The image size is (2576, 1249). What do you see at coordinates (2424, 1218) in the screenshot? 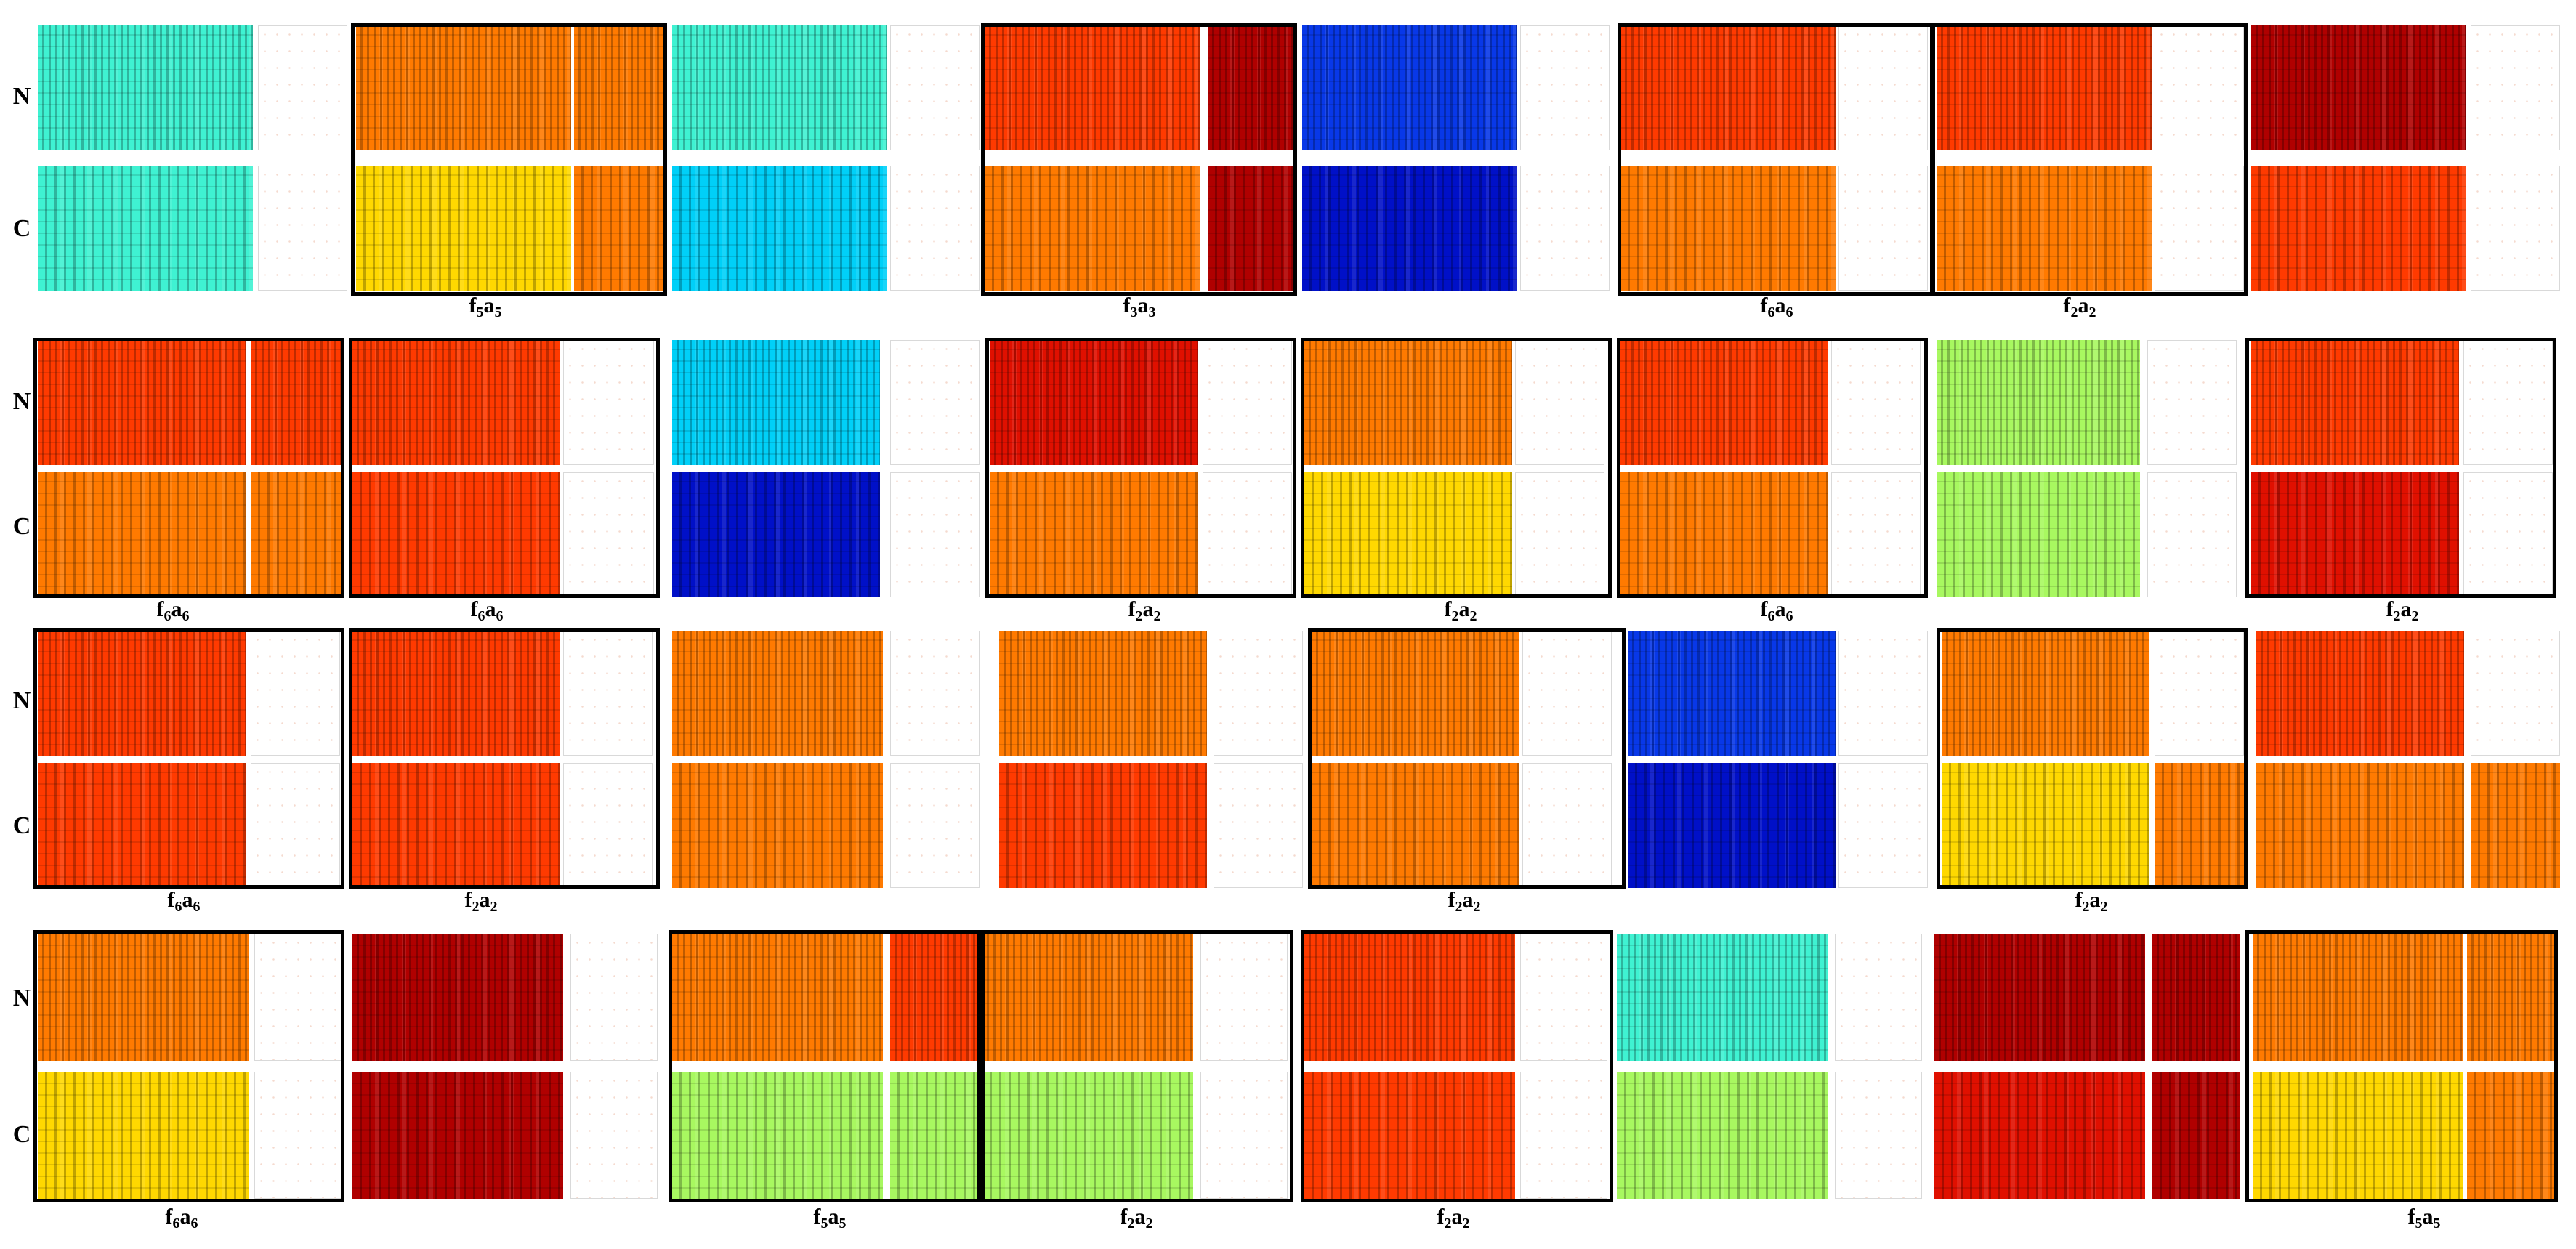
I see `caption-g4c5: f5a5` at bounding box center [2424, 1218].